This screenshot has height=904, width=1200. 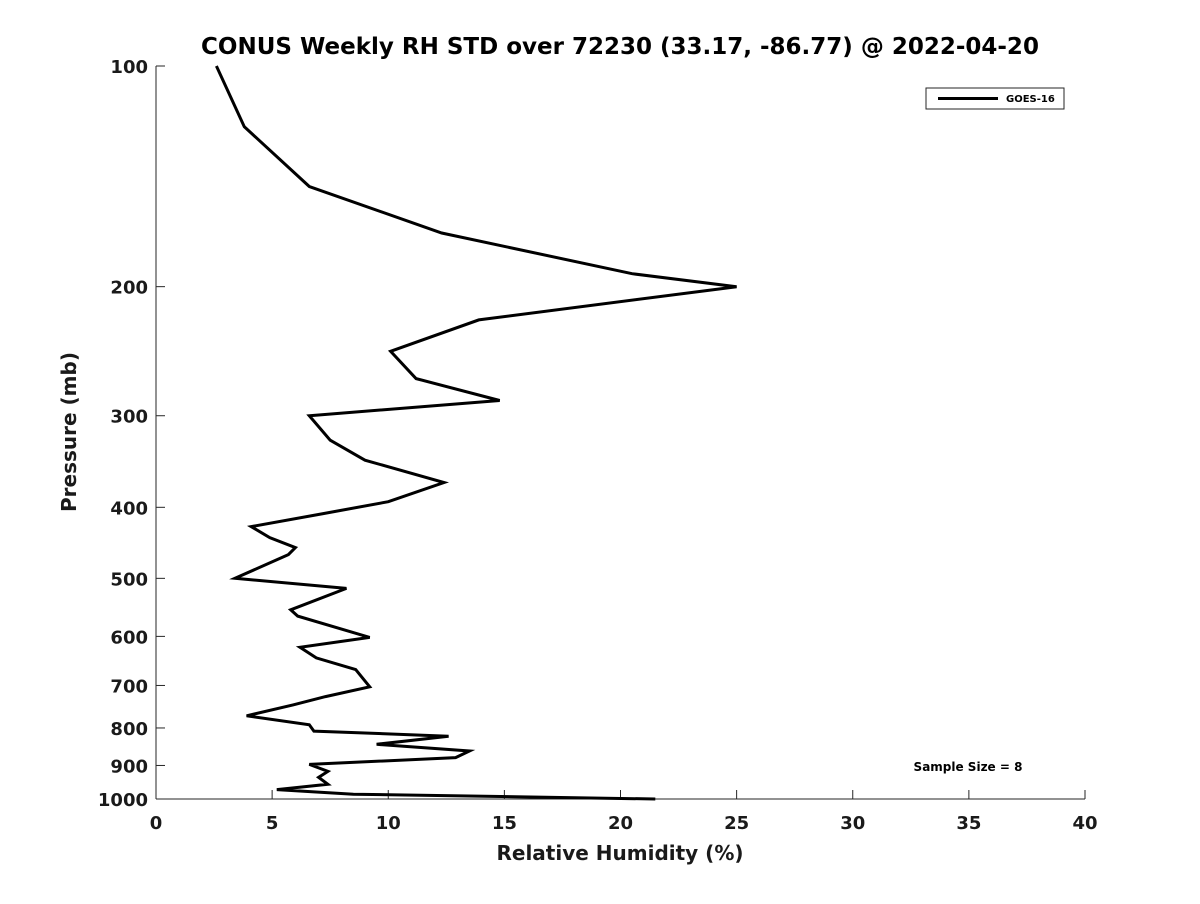 What do you see at coordinates (129, 579) in the screenshot?
I see `y-tick-label: 500` at bounding box center [129, 579].